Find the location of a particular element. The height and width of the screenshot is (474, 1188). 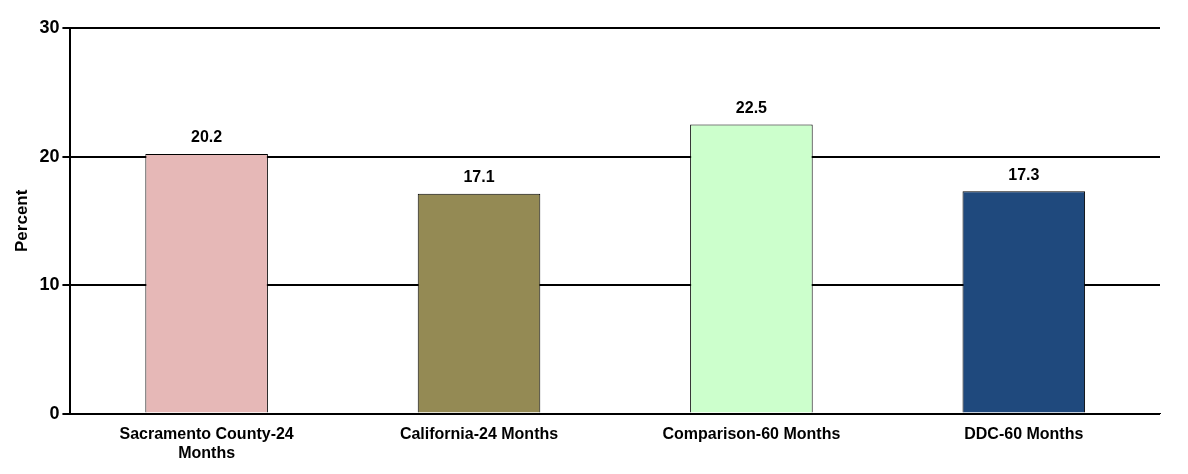

x-tick-label: Comparison-60 Months is located at coordinates (751, 433).